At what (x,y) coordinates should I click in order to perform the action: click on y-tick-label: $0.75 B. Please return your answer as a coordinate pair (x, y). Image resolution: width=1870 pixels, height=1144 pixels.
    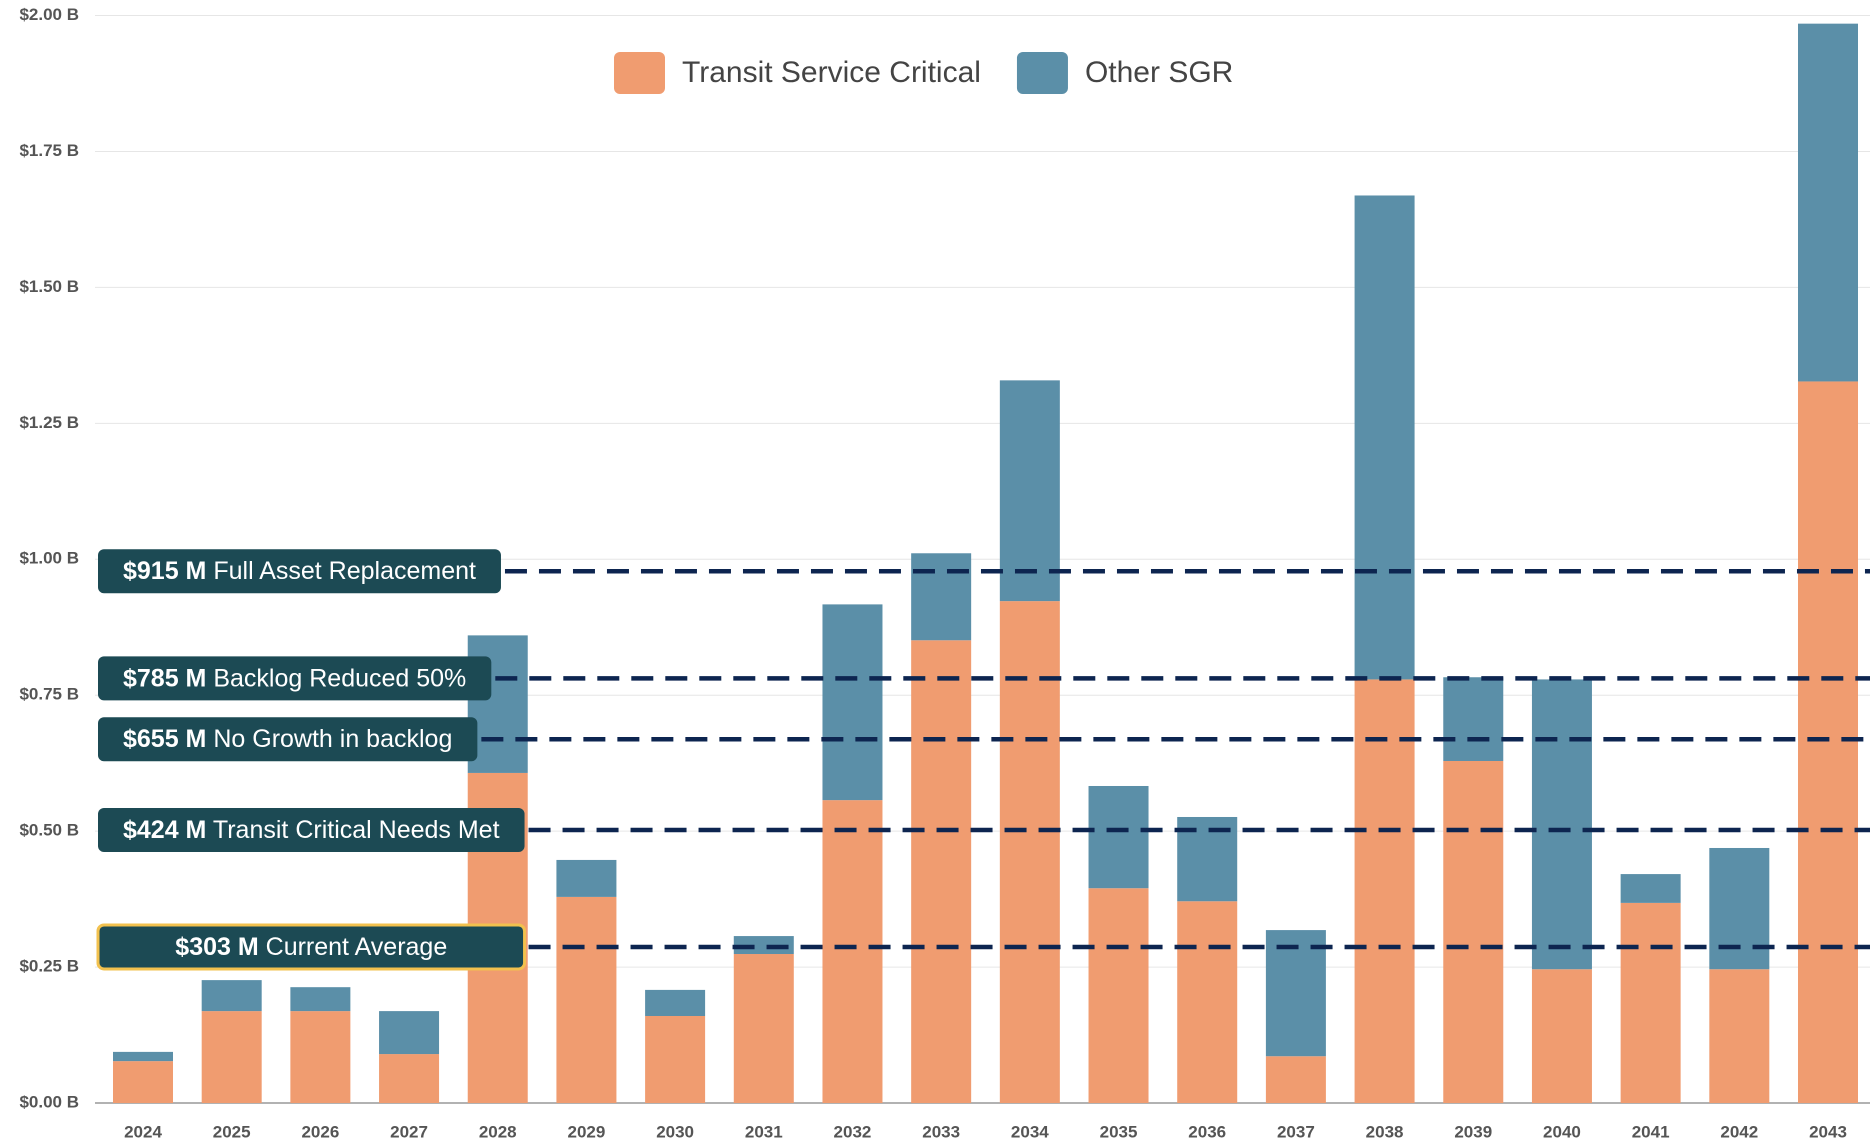
    Looking at the image, I should click on (49, 694).